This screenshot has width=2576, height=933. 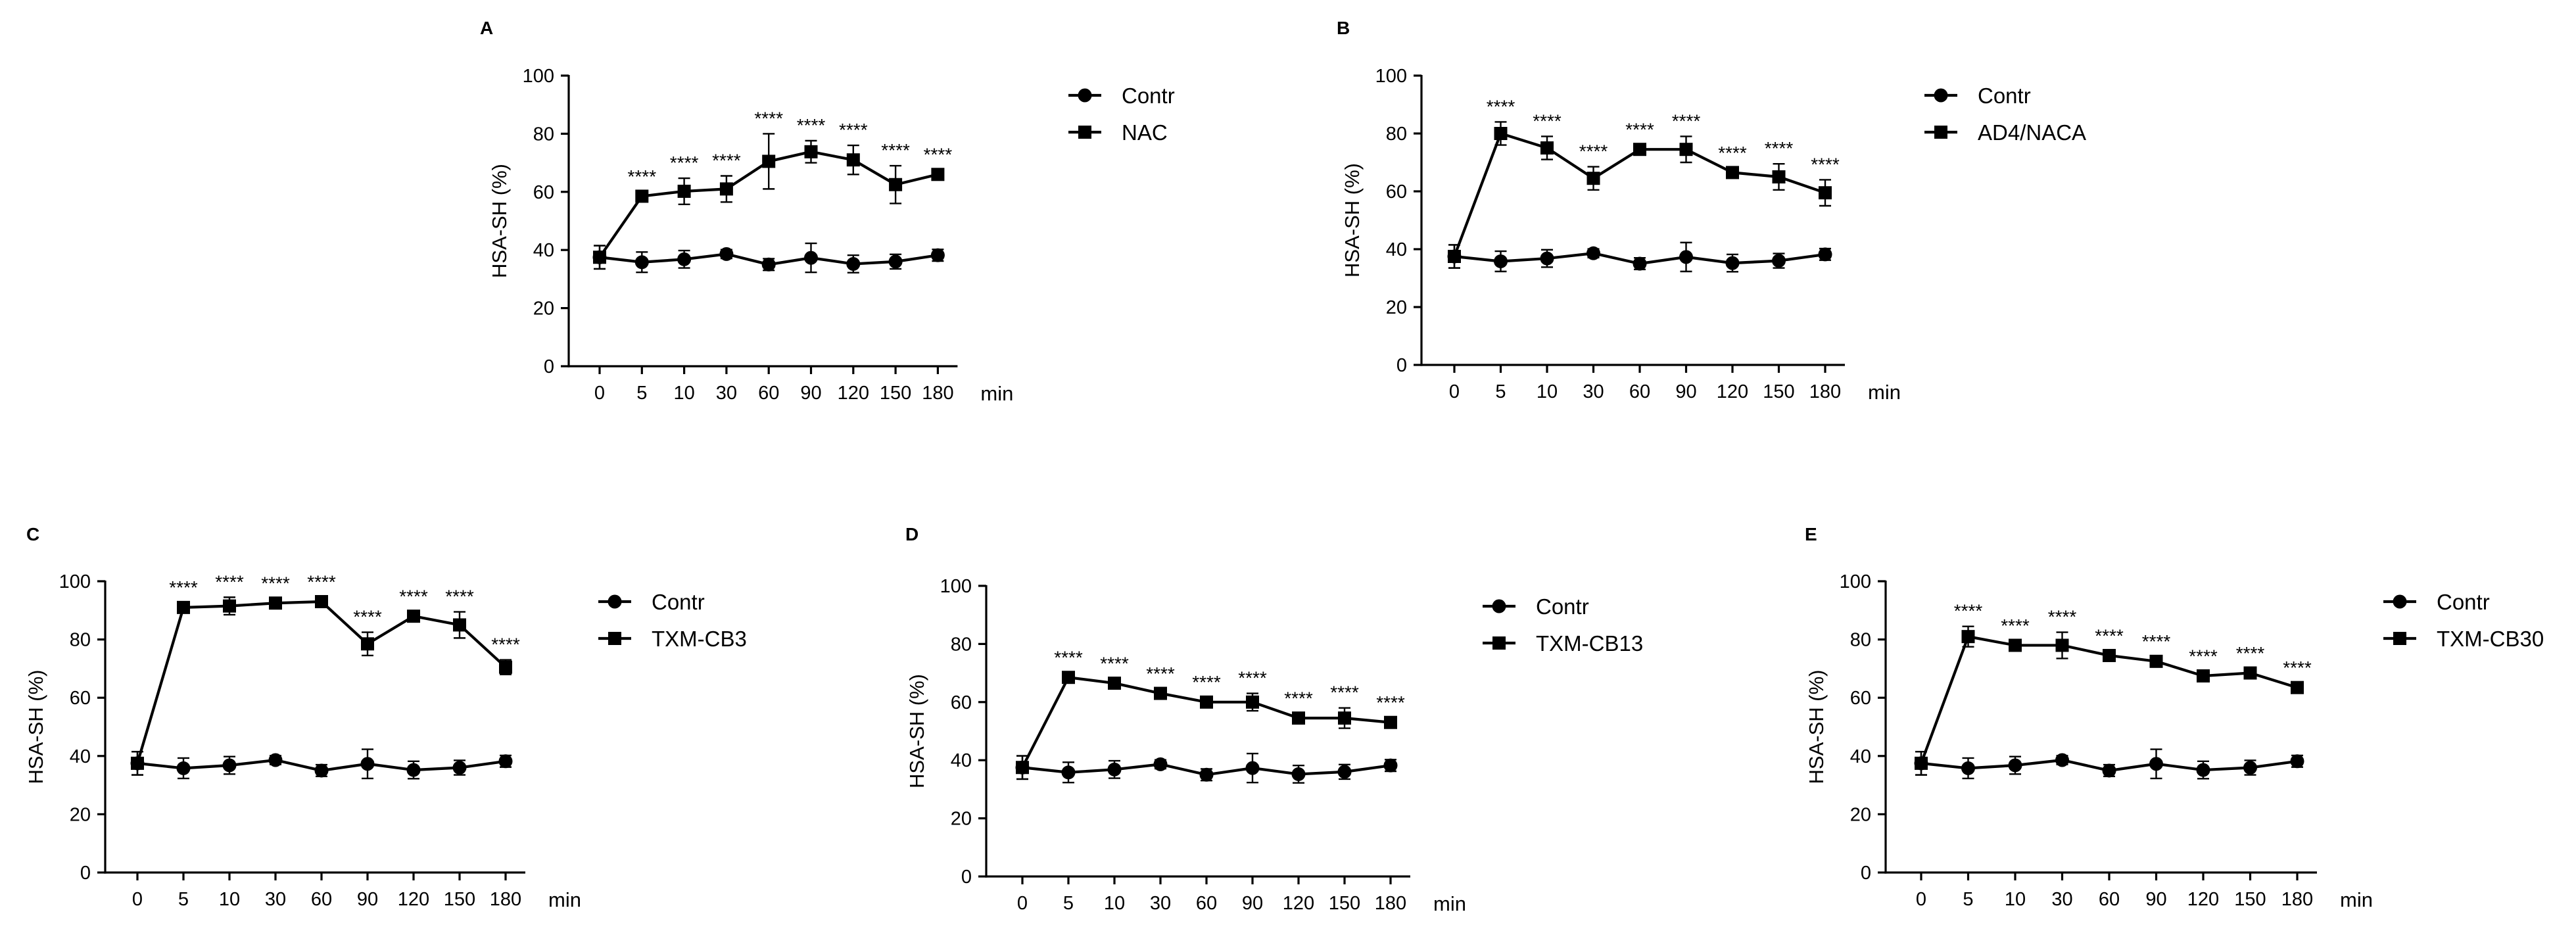 What do you see at coordinates (460, 899) in the screenshot?
I see `x-tick-label: 150` at bounding box center [460, 899].